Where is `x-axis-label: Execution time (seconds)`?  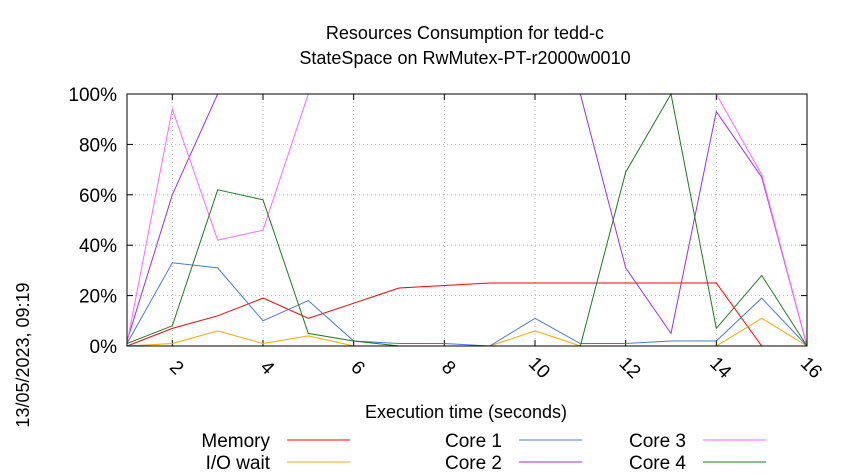 x-axis-label: Execution time (seconds) is located at coordinates (466, 412).